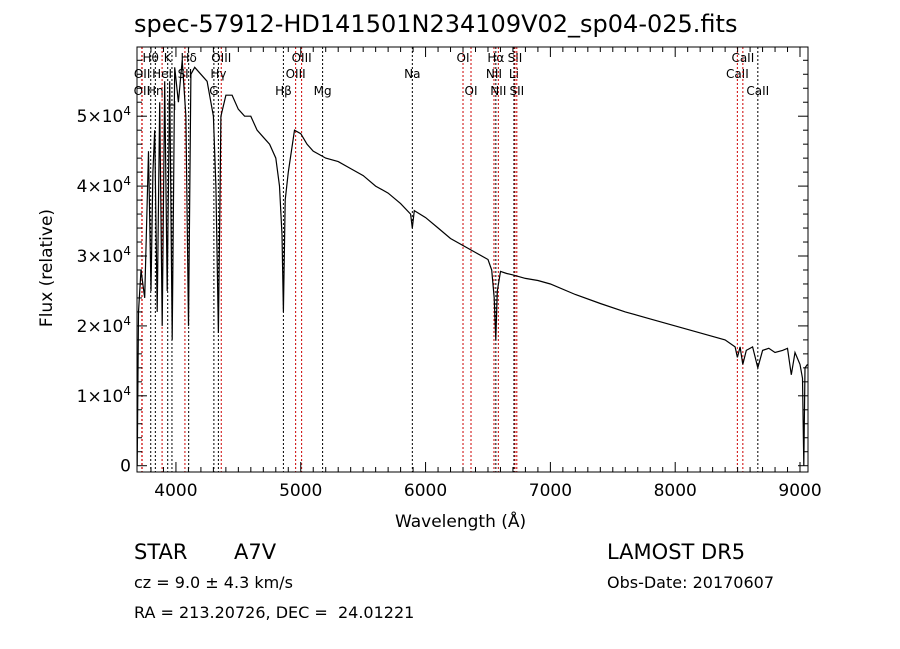 The height and width of the screenshot is (649, 900). I want to click on line-marker-label: HeI, so click(162, 74).